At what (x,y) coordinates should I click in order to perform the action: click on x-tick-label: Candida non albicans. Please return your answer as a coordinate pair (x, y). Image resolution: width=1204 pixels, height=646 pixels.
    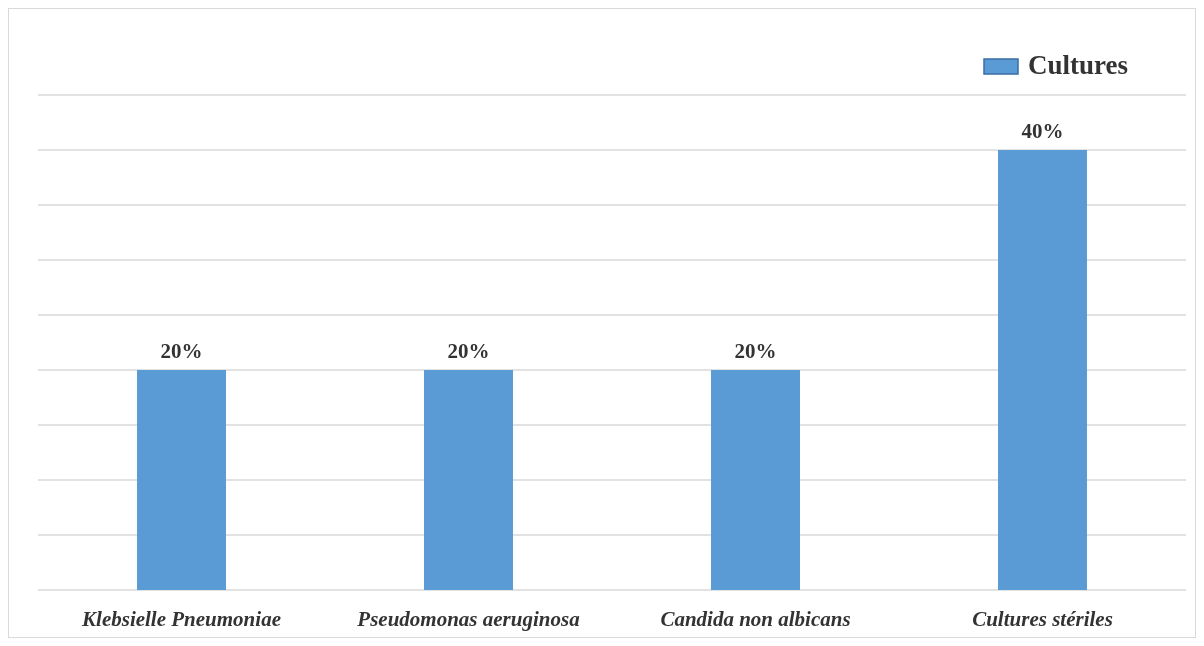
    Looking at the image, I should click on (755, 619).